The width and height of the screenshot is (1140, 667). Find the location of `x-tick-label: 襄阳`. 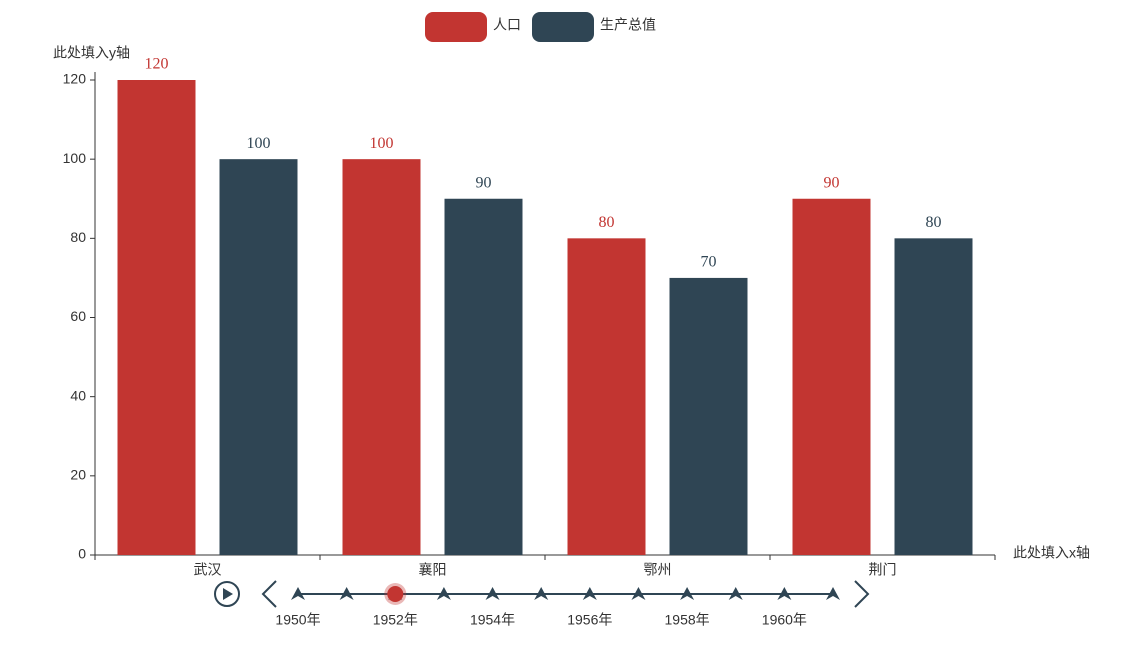

x-tick-label: 襄阳 is located at coordinates (433, 570).